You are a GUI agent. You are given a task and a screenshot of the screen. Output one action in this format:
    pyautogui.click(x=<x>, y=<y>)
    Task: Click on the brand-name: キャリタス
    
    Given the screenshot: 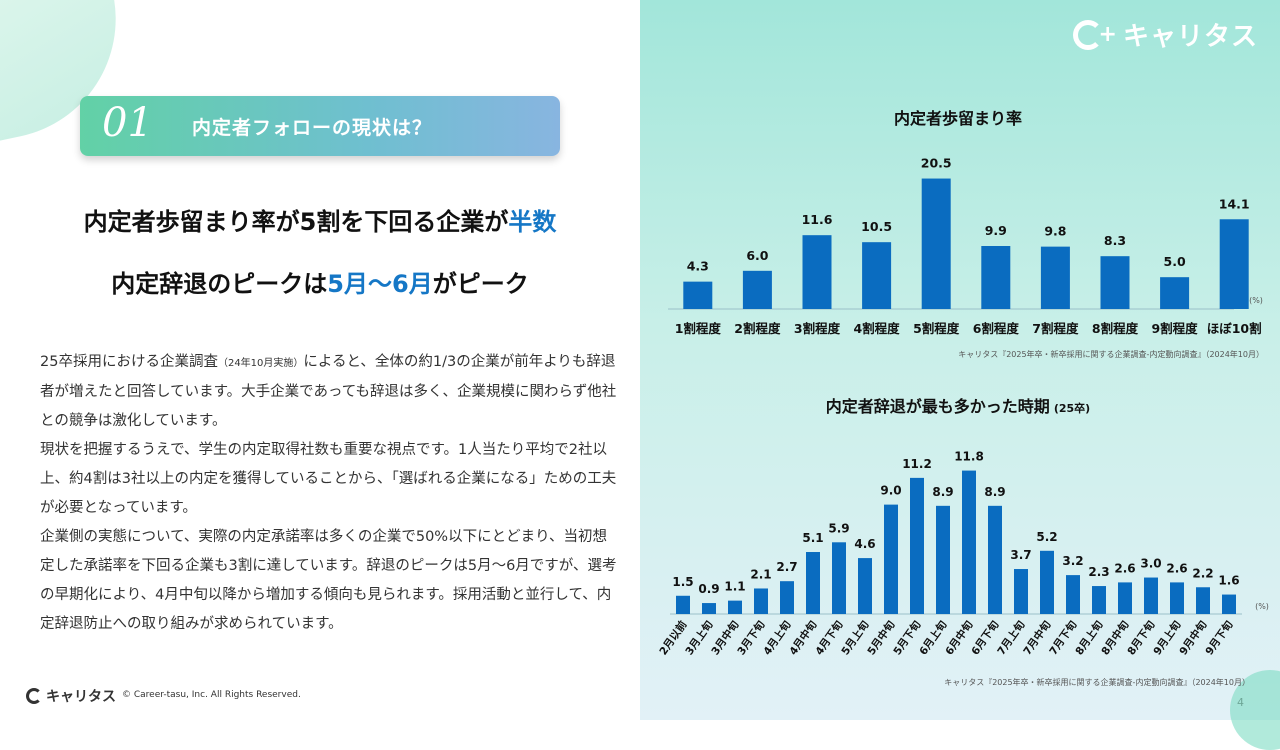 What is the action you would take?
    pyautogui.click(x=1190, y=37)
    